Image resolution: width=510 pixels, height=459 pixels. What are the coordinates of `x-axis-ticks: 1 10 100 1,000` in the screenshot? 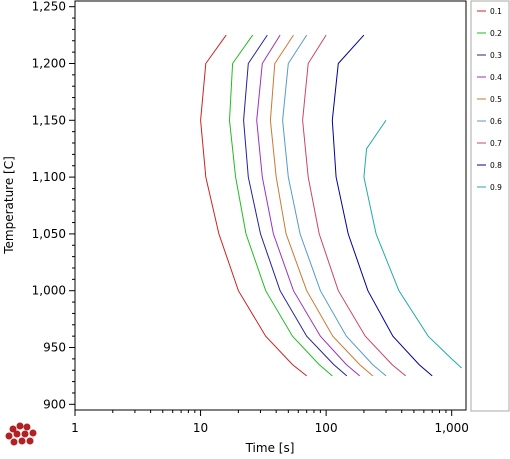 It's located at (270, 422).